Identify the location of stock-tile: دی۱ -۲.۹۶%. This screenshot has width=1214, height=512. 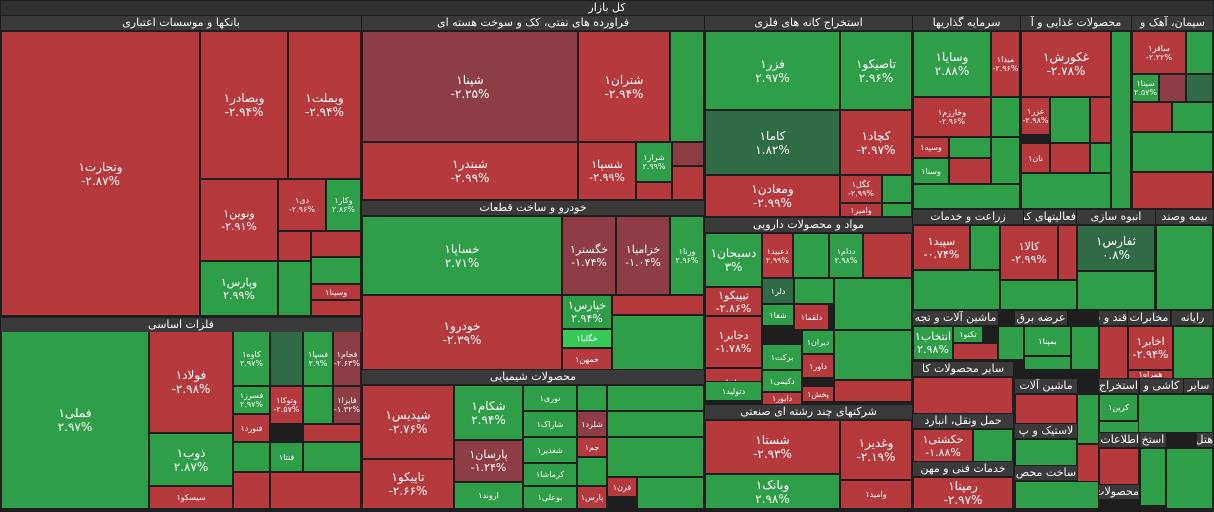
(302, 205).